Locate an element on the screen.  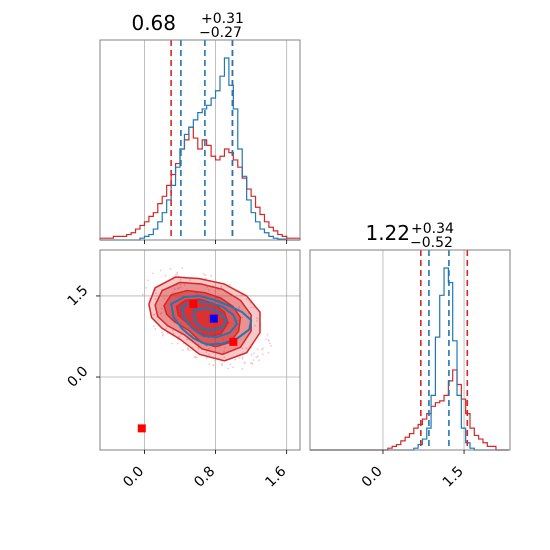
x-tick-label-parameter-2: 0.0 is located at coordinates (372, 477).